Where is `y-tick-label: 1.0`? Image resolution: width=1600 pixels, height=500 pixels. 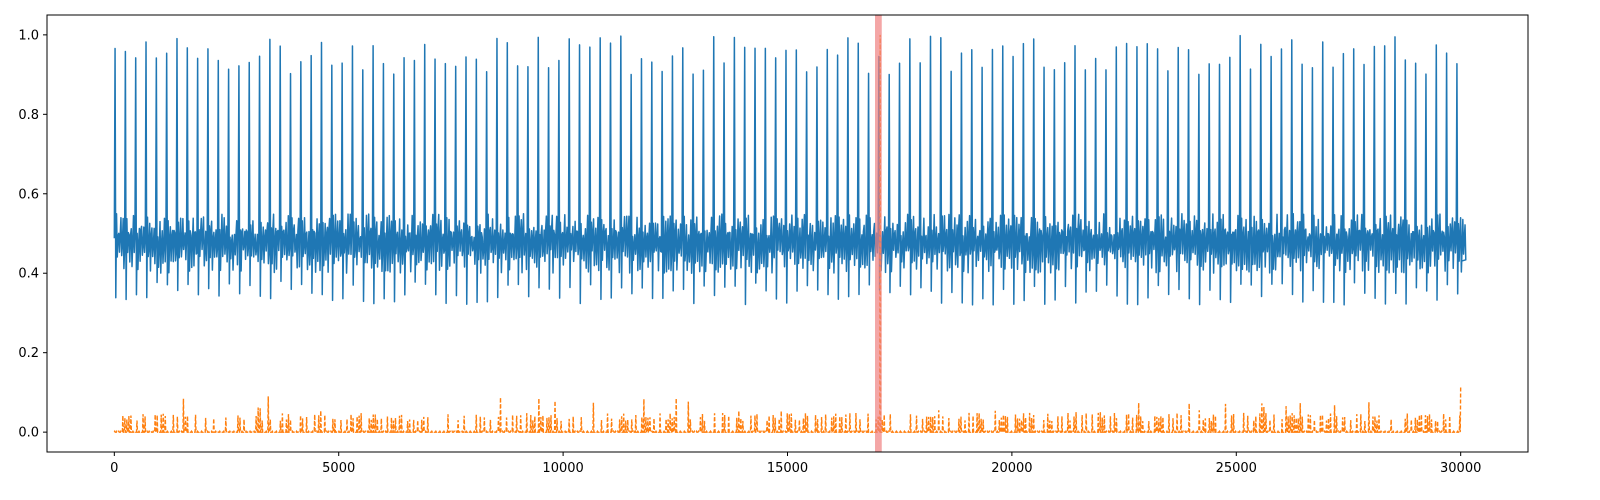
y-tick-label: 1.0 is located at coordinates (28, 35).